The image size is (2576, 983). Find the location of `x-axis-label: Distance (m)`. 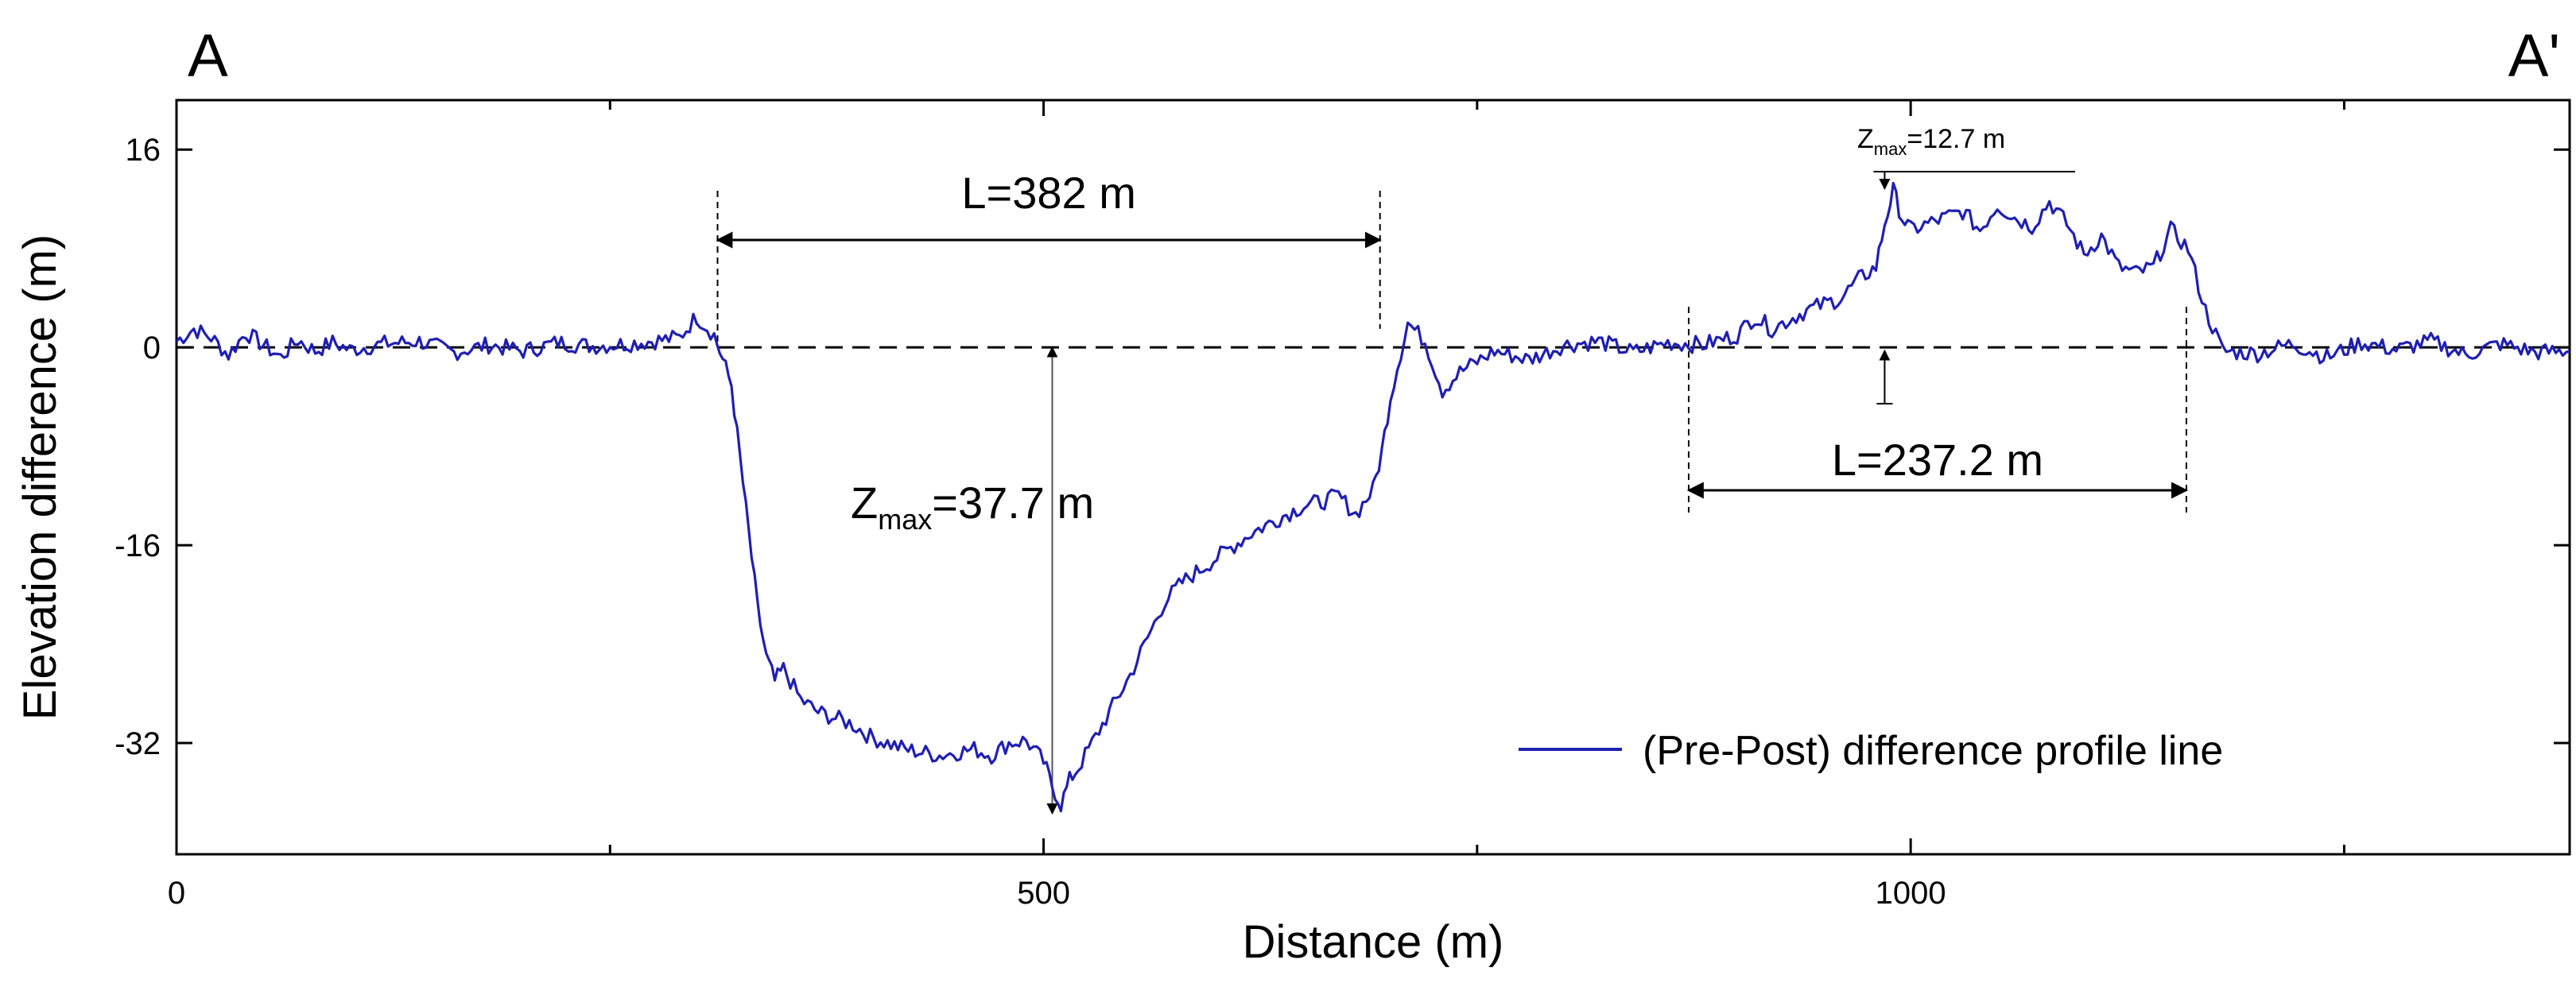

x-axis-label: Distance (m) is located at coordinates (1373, 942).